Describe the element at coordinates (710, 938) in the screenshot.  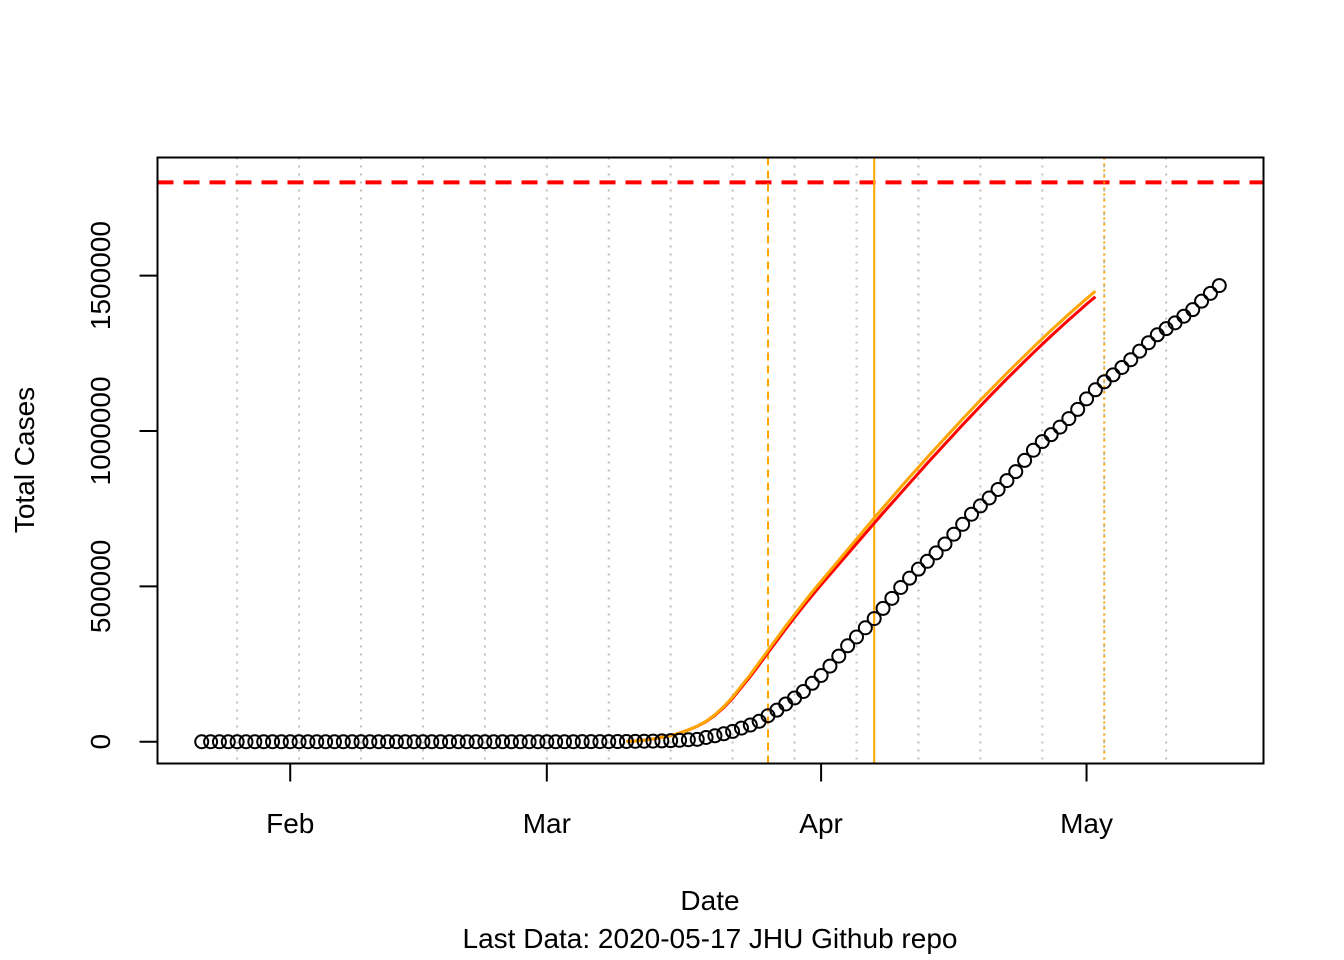
I see `chart-caption: Last Data: 2020-05-17 JHU Github repo` at that location.